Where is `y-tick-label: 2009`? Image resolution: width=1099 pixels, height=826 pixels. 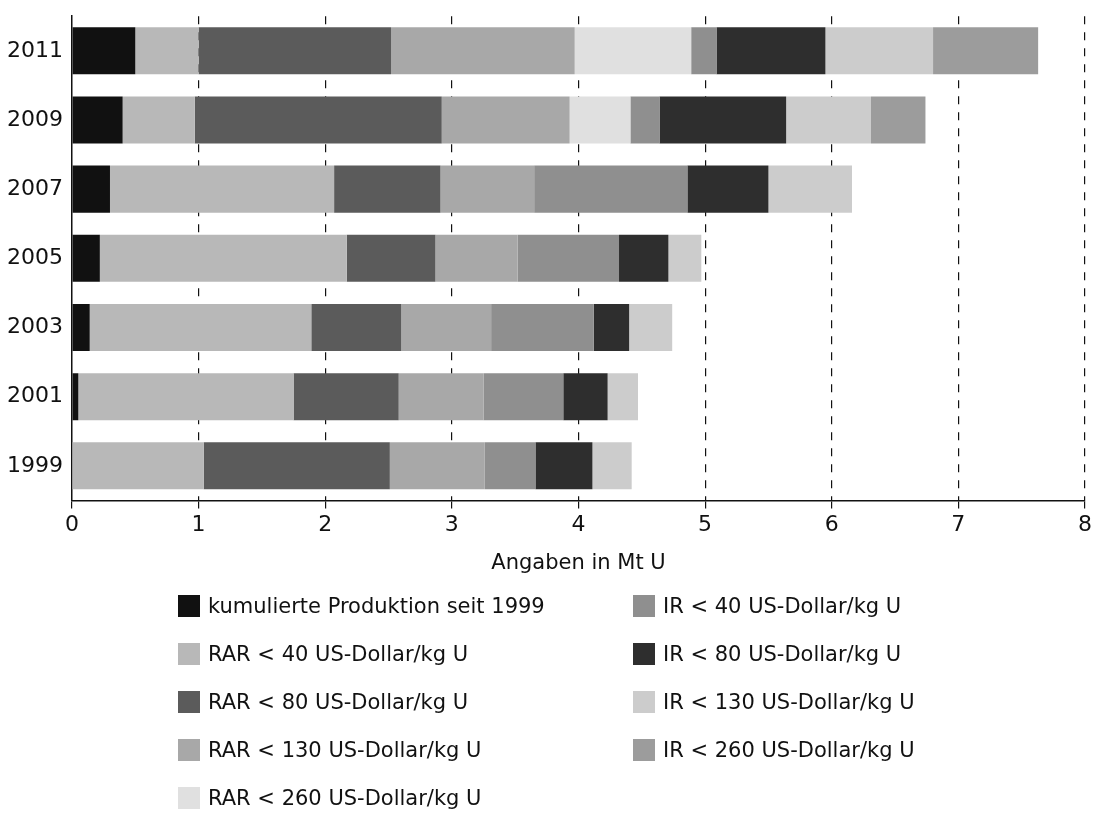
y-tick-label: 2009 is located at coordinates (34, 118).